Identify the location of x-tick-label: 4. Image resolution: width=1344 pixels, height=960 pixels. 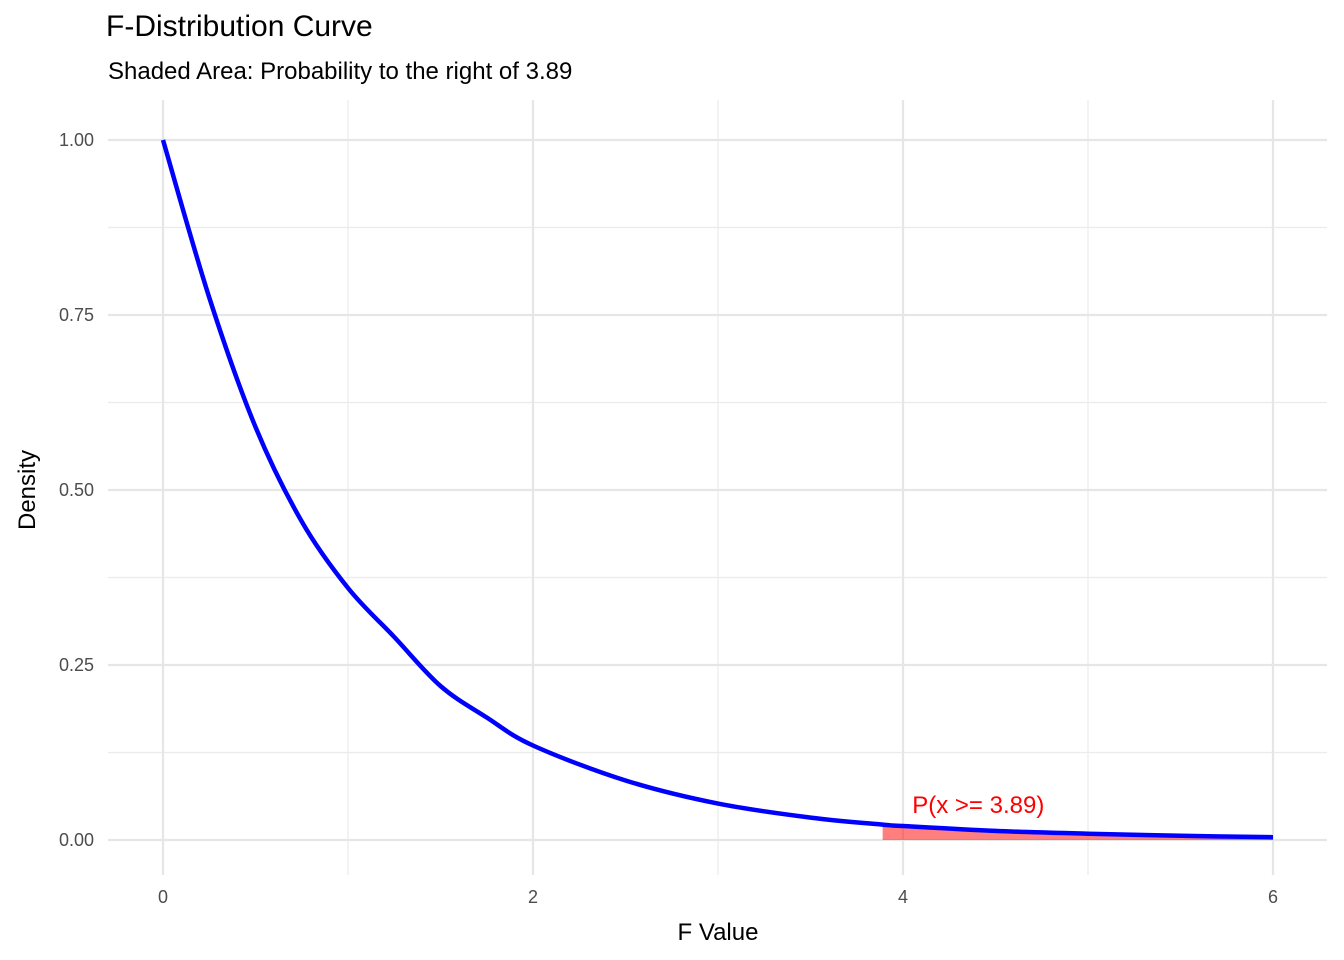
(903, 897).